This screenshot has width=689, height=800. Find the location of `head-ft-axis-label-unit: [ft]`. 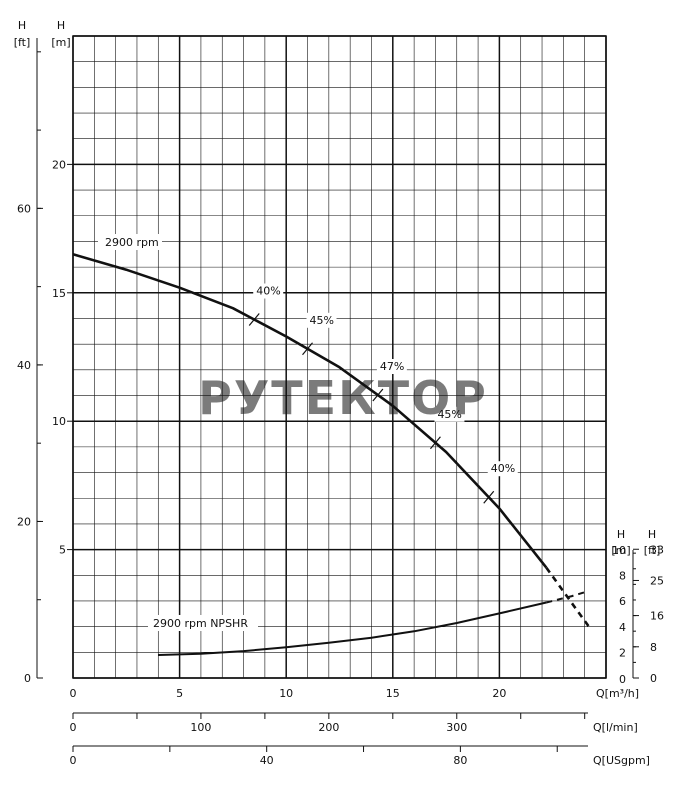

head-ft-axis-label-unit: [ft] is located at coordinates (22, 42).